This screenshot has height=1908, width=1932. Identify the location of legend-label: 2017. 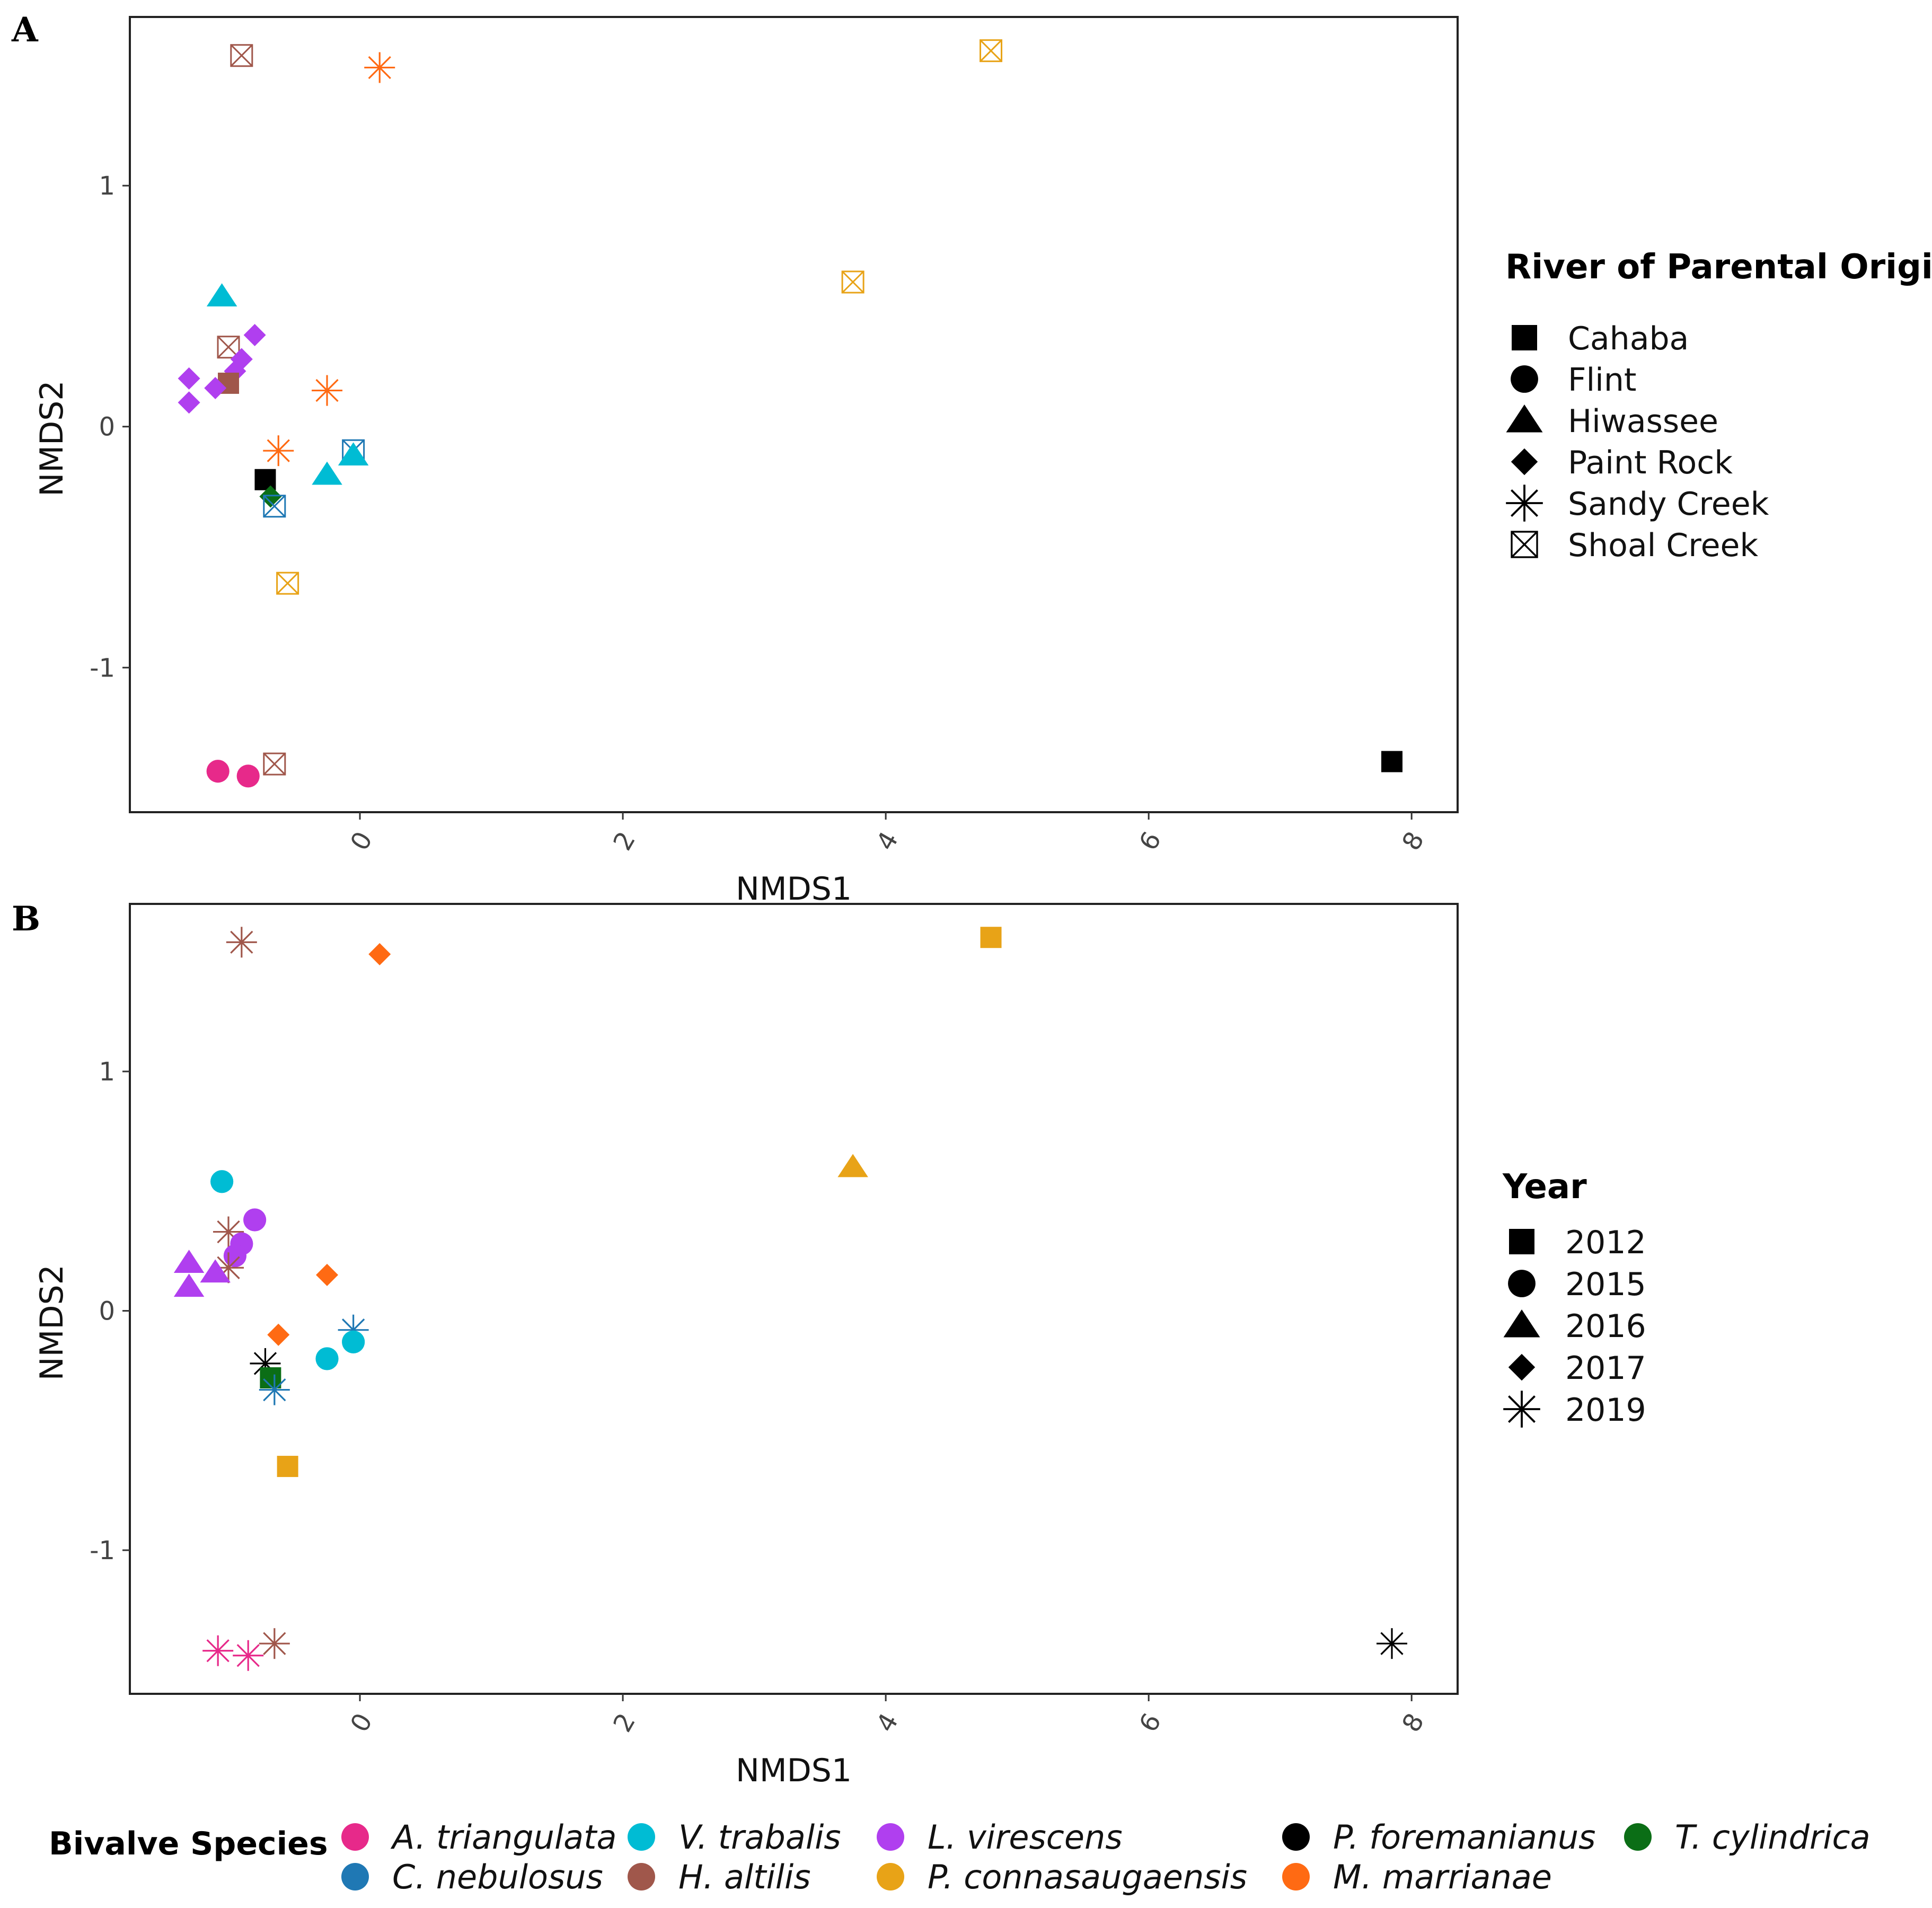
(1605, 1368).